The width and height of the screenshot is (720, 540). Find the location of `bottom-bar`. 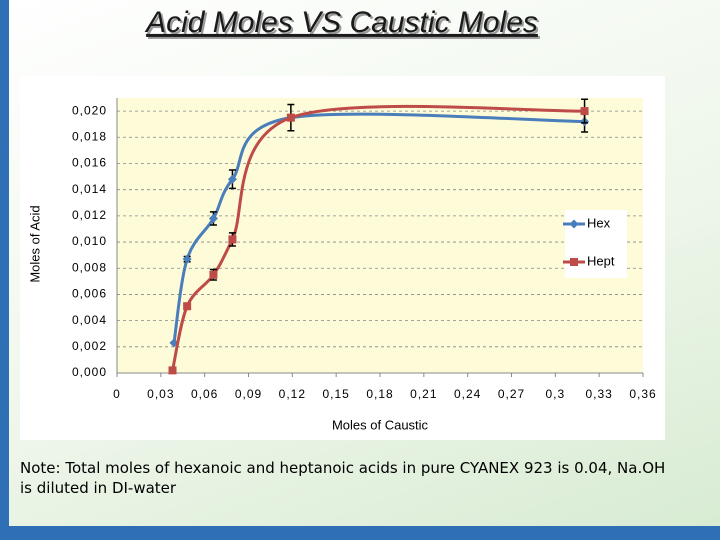

bottom-bar is located at coordinates (360, 533).